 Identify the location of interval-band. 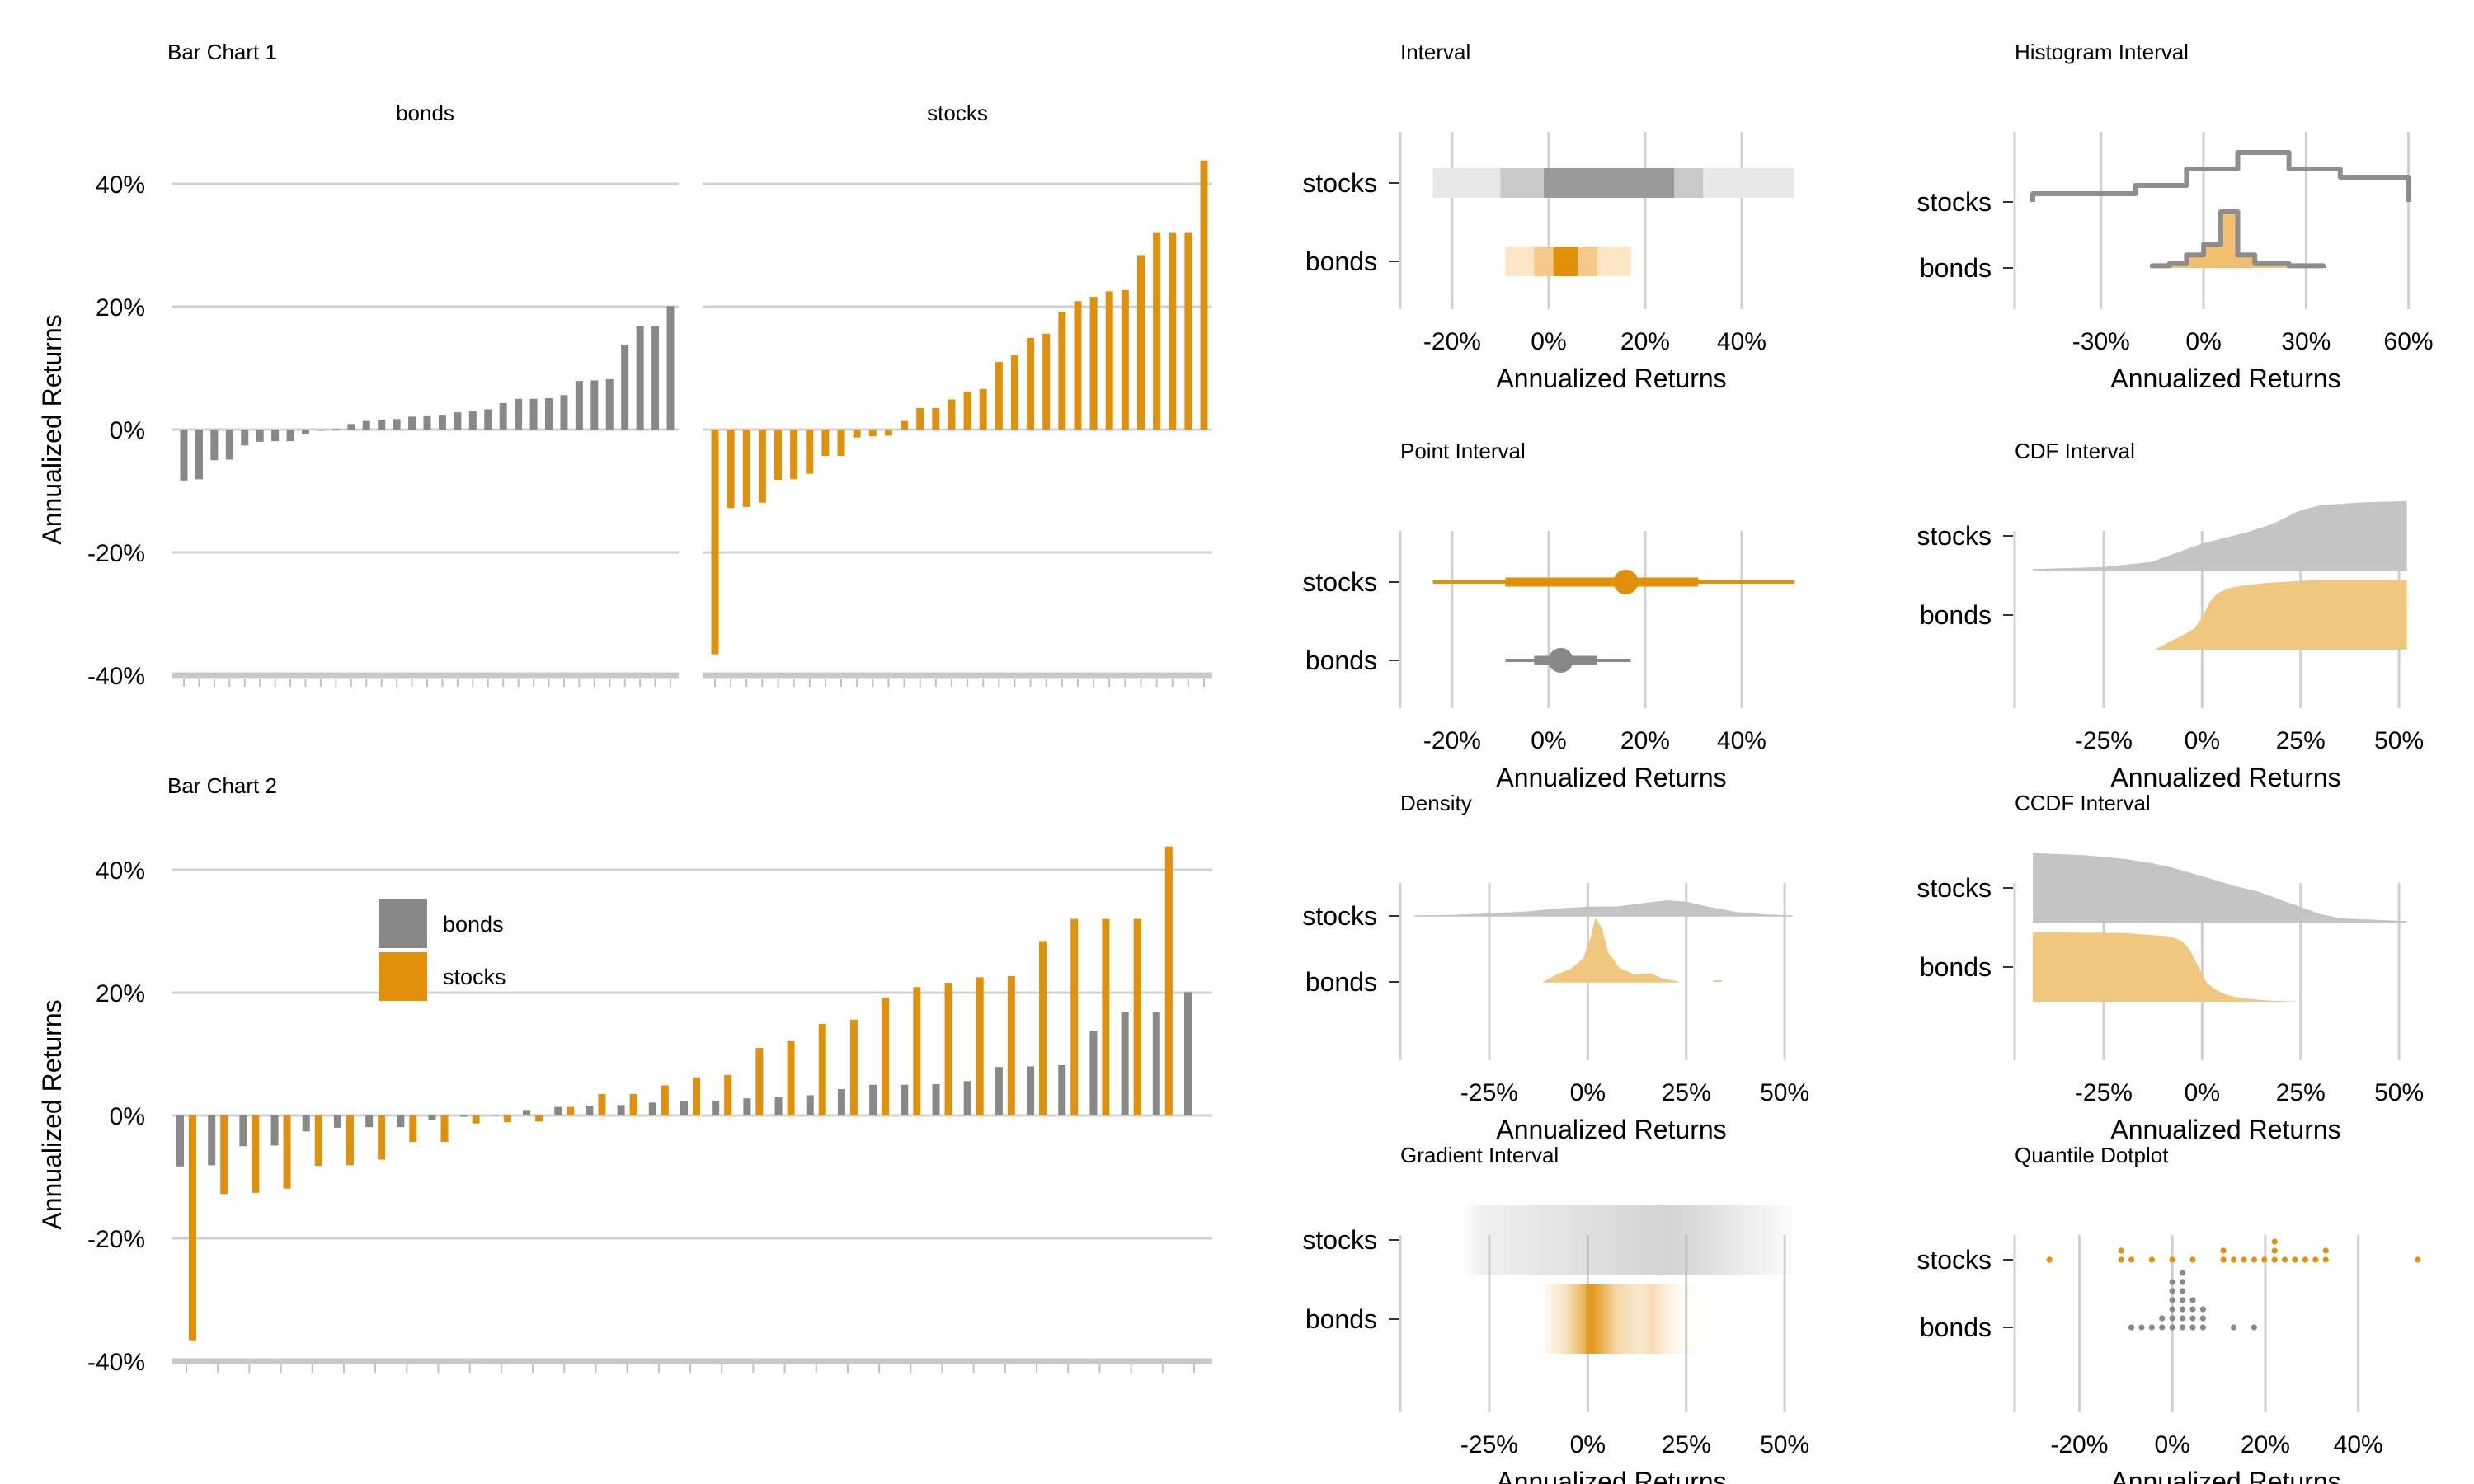
(1609, 183).